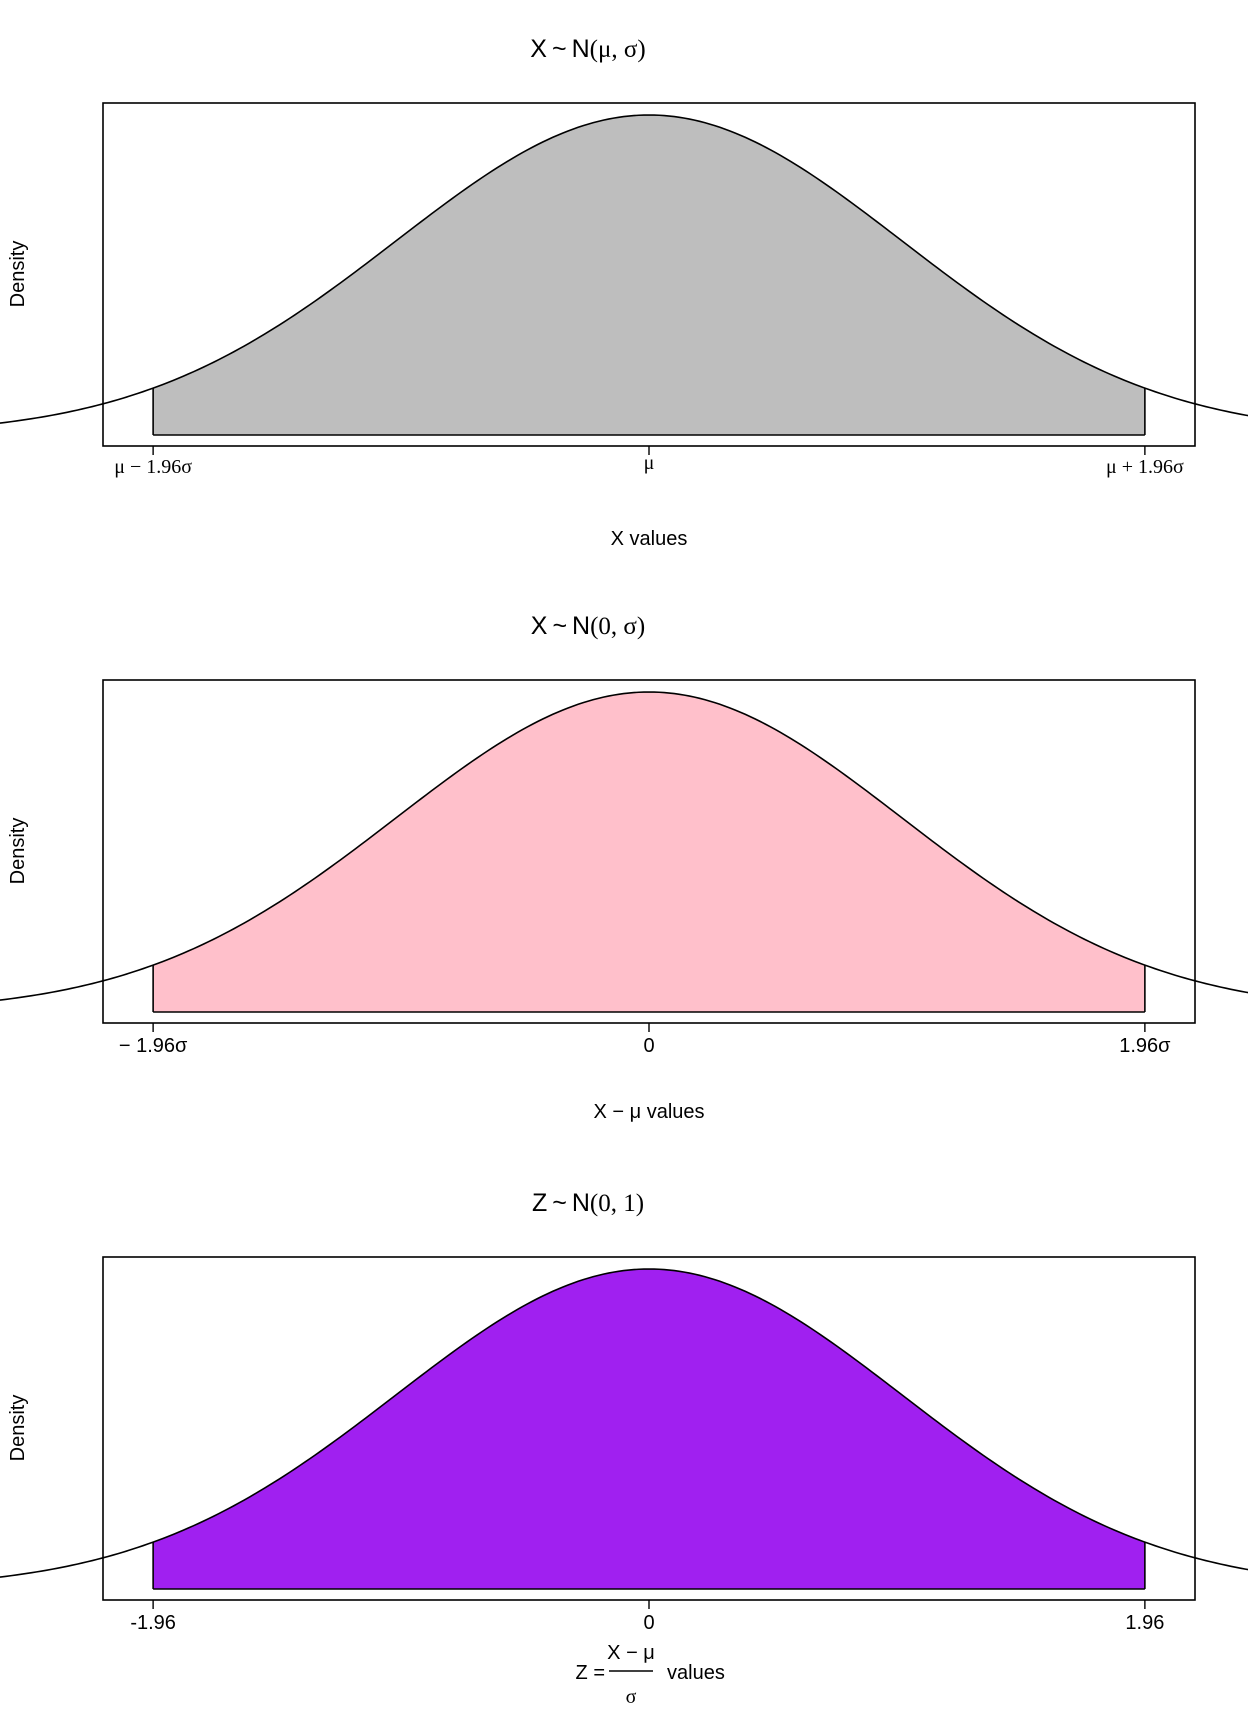 Image resolution: width=1248 pixels, height=1733 pixels. What do you see at coordinates (1145, 467) in the screenshot?
I see `panel-1-tick-label-upper: μ + 1.96σ` at bounding box center [1145, 467].